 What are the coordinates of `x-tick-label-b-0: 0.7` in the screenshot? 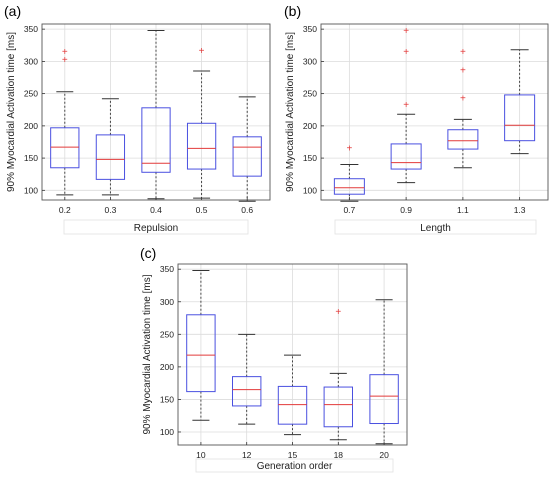 It's located at (349, 210).